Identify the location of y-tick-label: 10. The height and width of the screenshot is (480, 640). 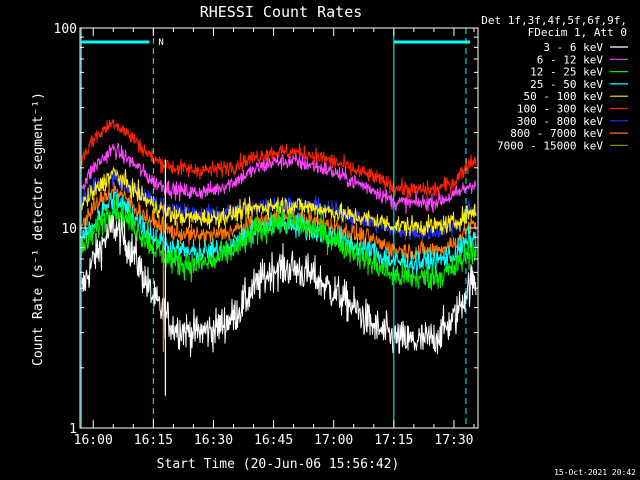
(69, 229).